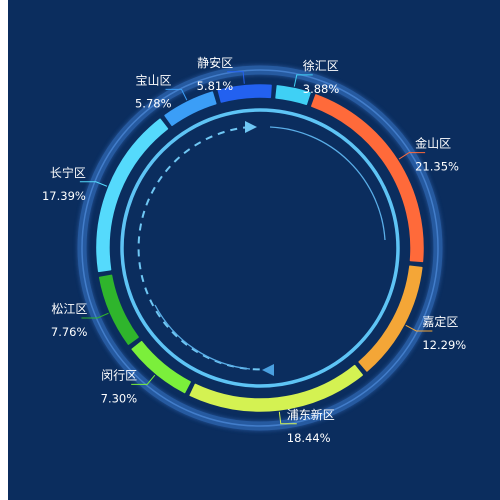 This screenshot has width=500, height=500. What do you see at coordinates (69, 309) in the screenshot?
I see `slice-label-5: 松江区` at bounding box center [69, 309].